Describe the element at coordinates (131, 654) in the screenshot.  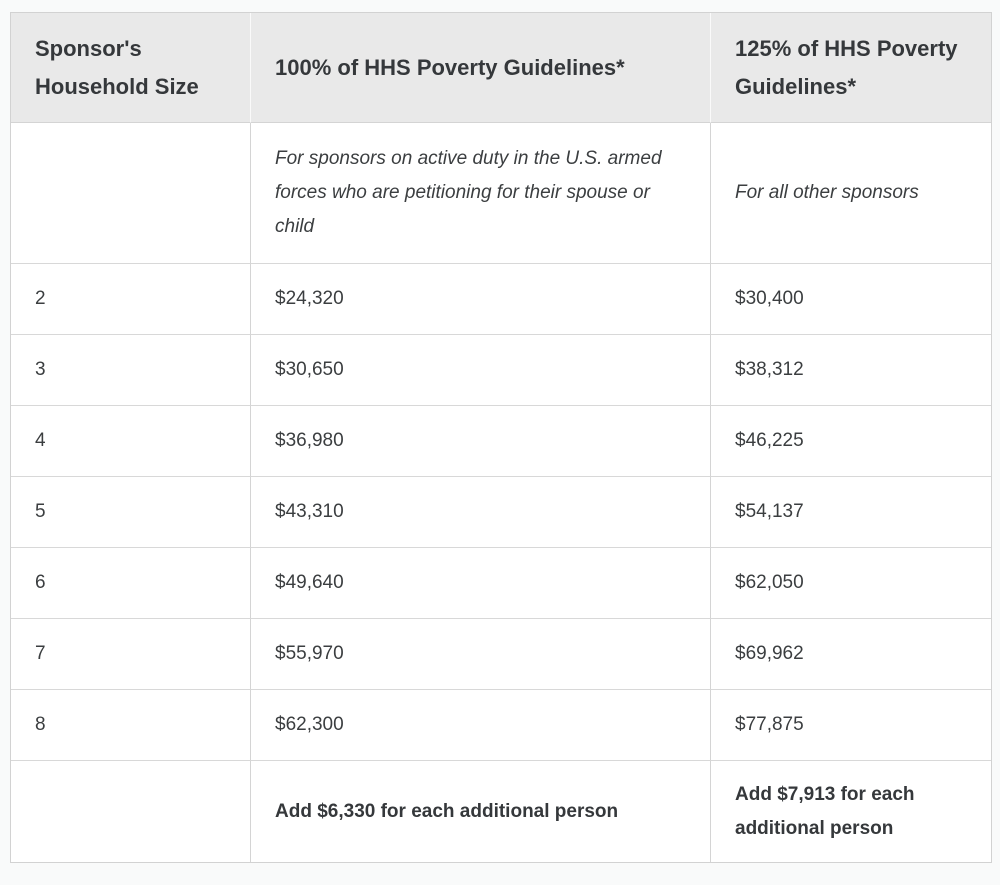
I see `household-size-cell: 7` at that location.